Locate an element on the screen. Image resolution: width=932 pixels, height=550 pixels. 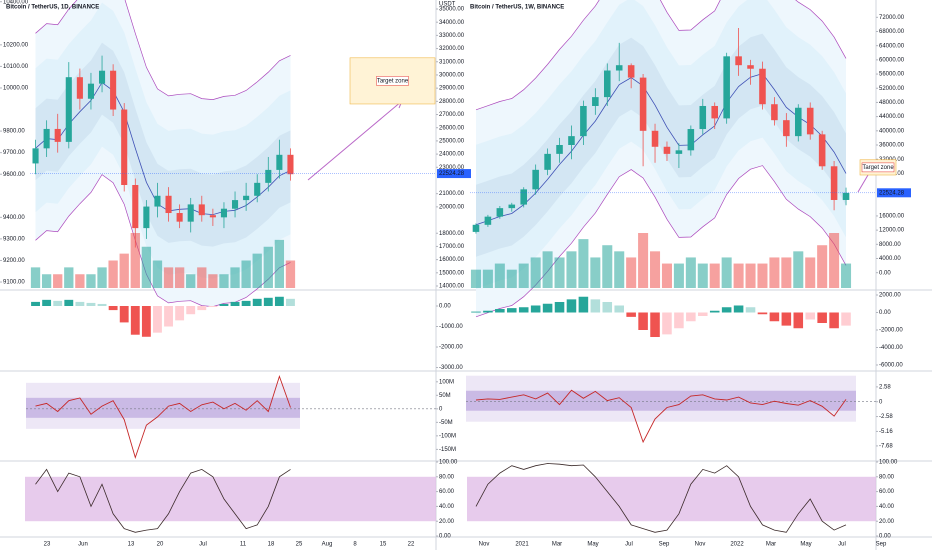
tick-label: 50M is located at coordinates (445, 396).